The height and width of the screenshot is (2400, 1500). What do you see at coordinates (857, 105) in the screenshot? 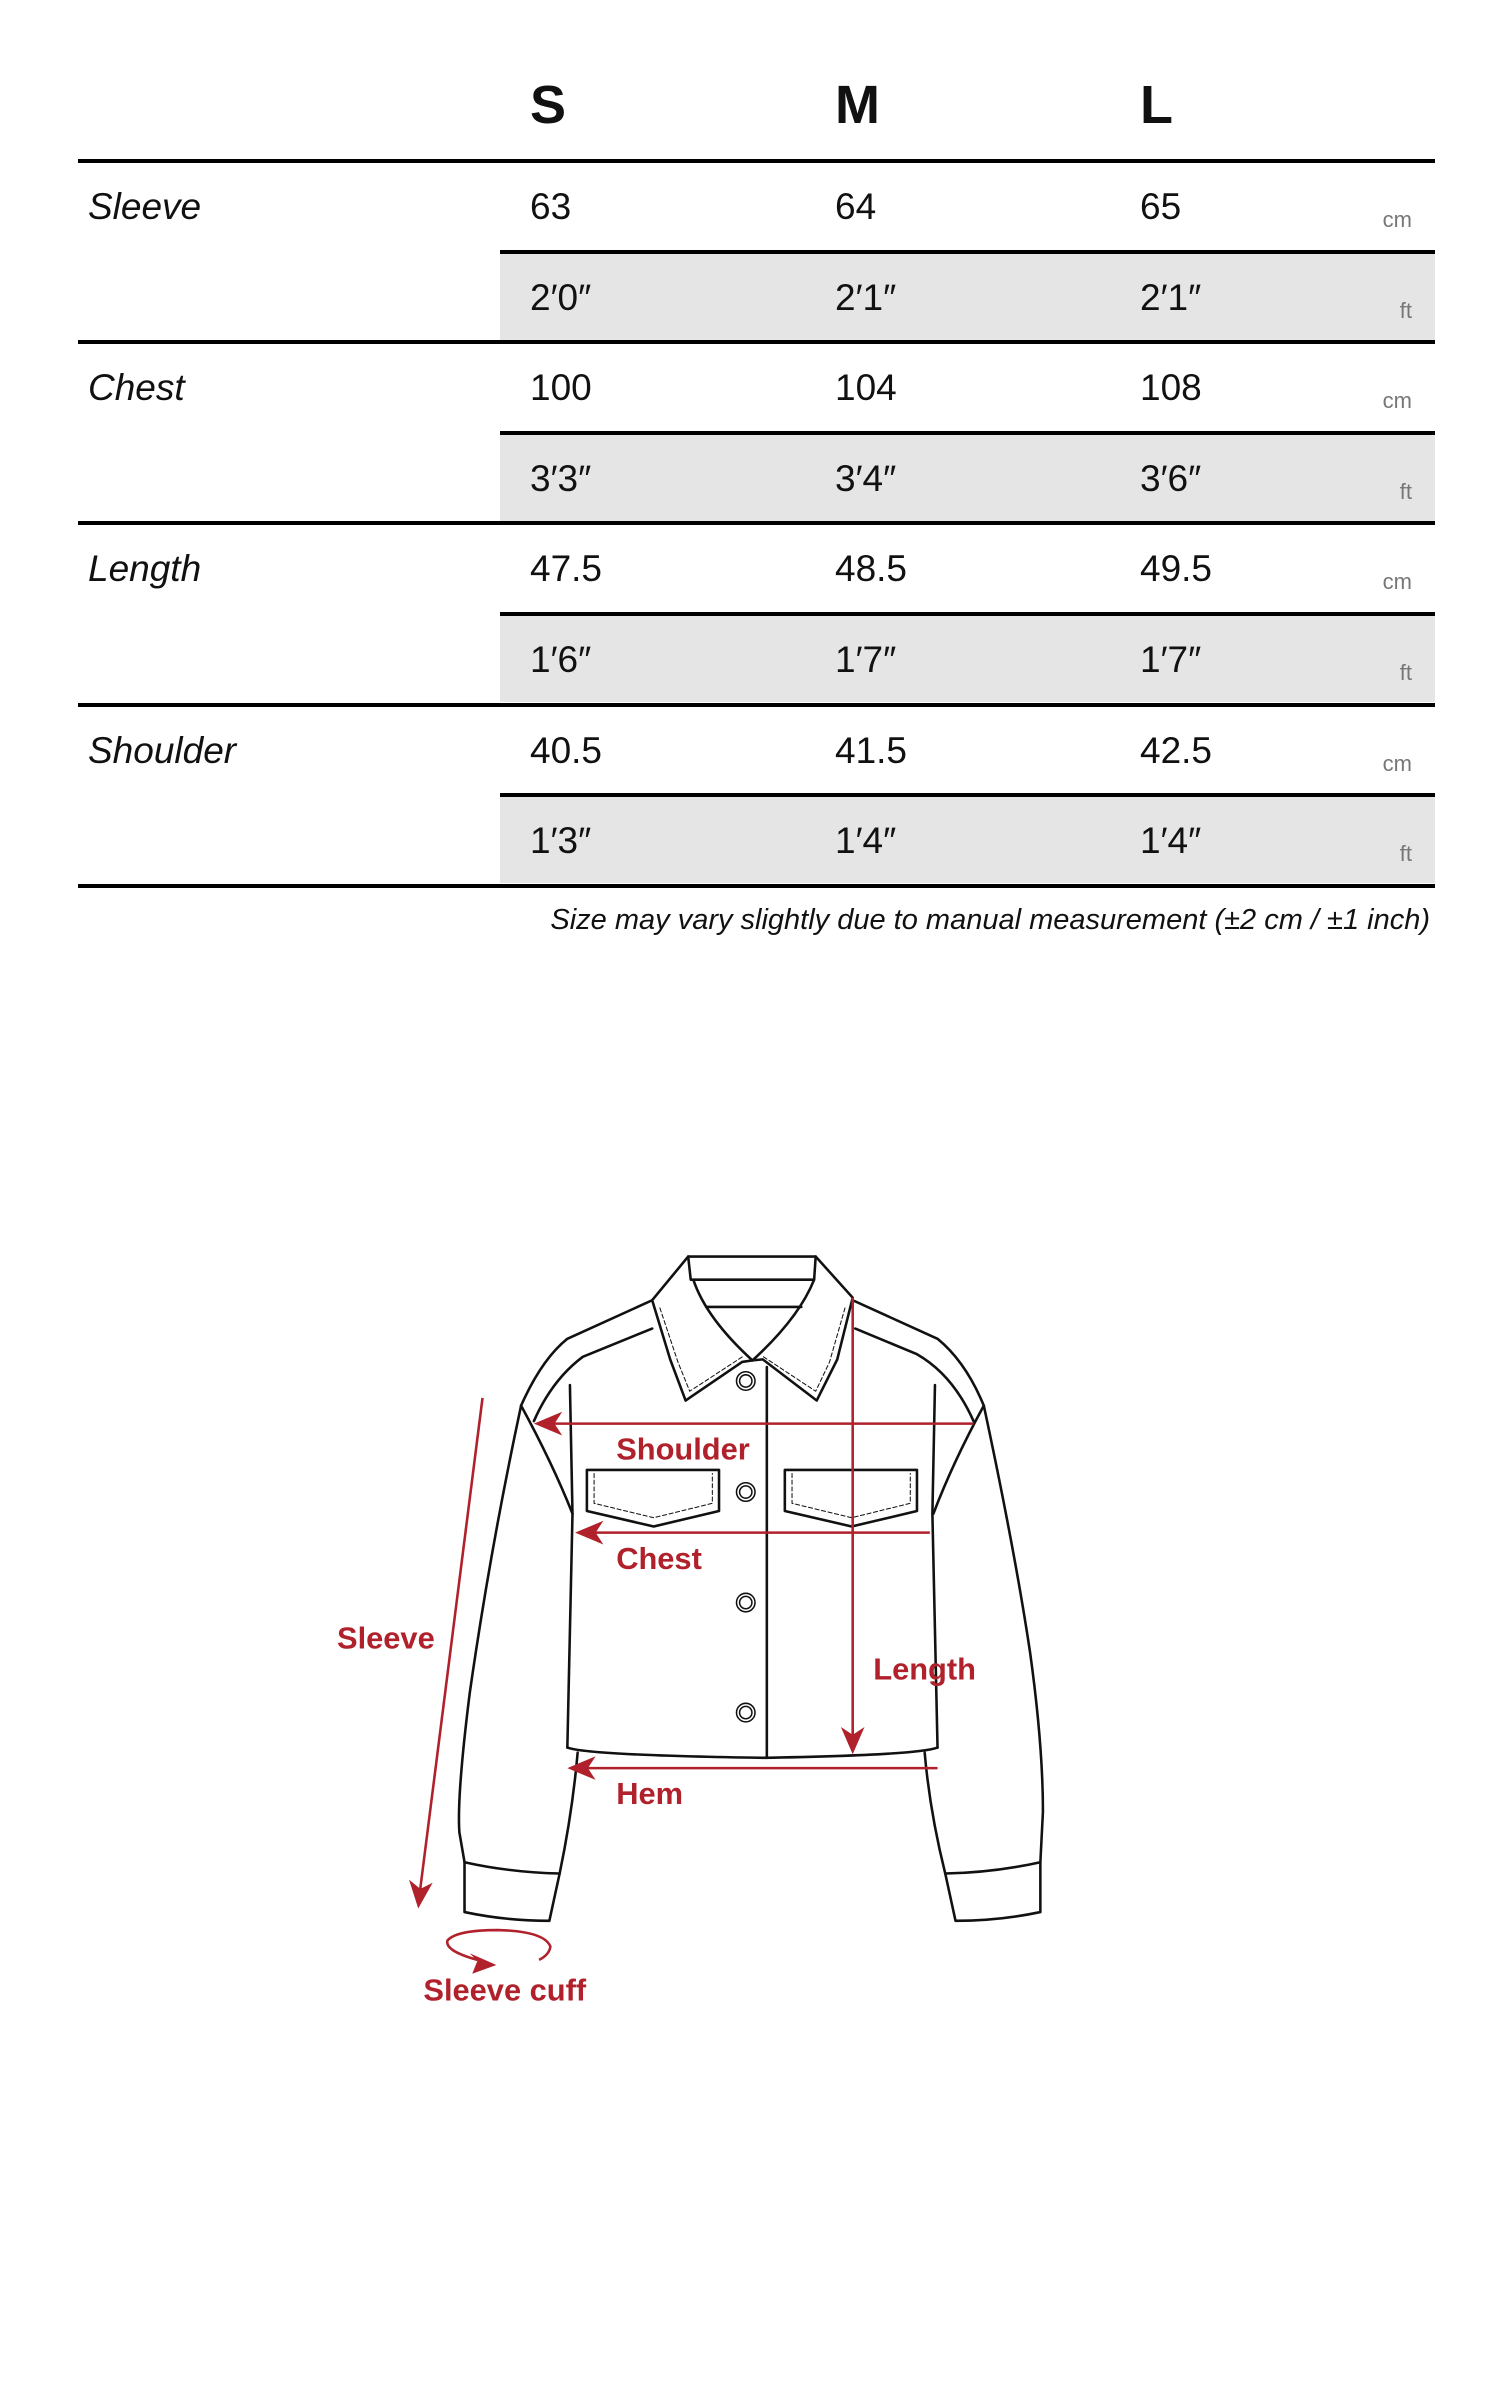
I see `size-header-m: M` at bounding box center [857, 105].